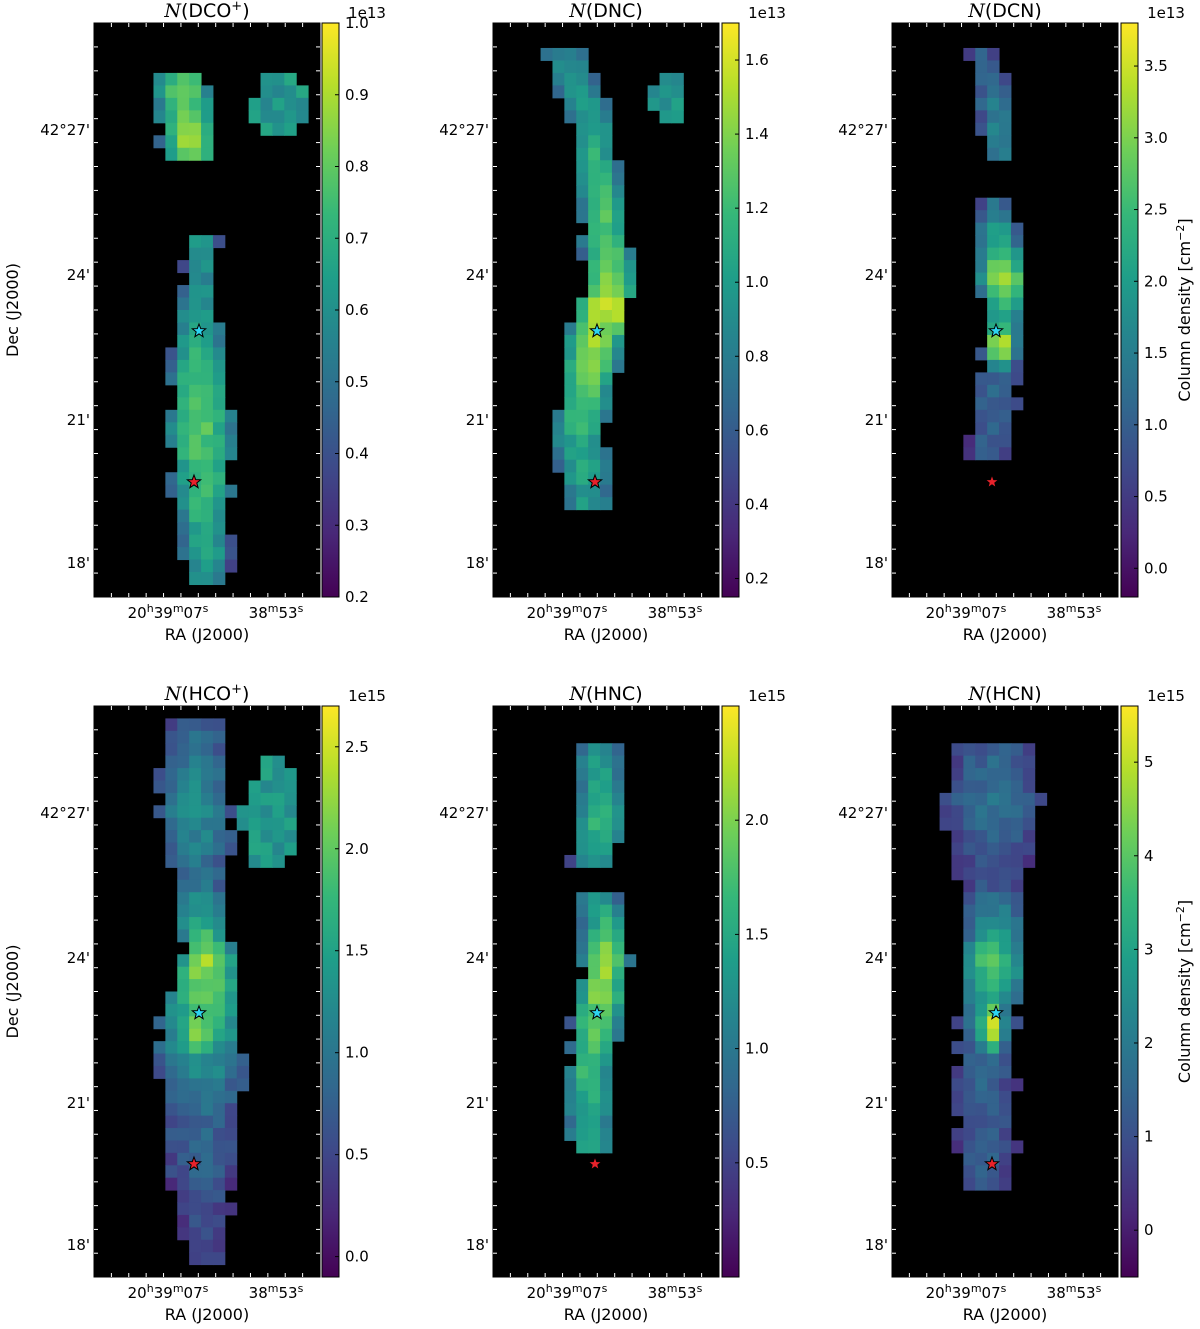 This screenshot has width=1200, height=1329. I want to click on ra-tick-label: 38m53s, so click(675, 612).